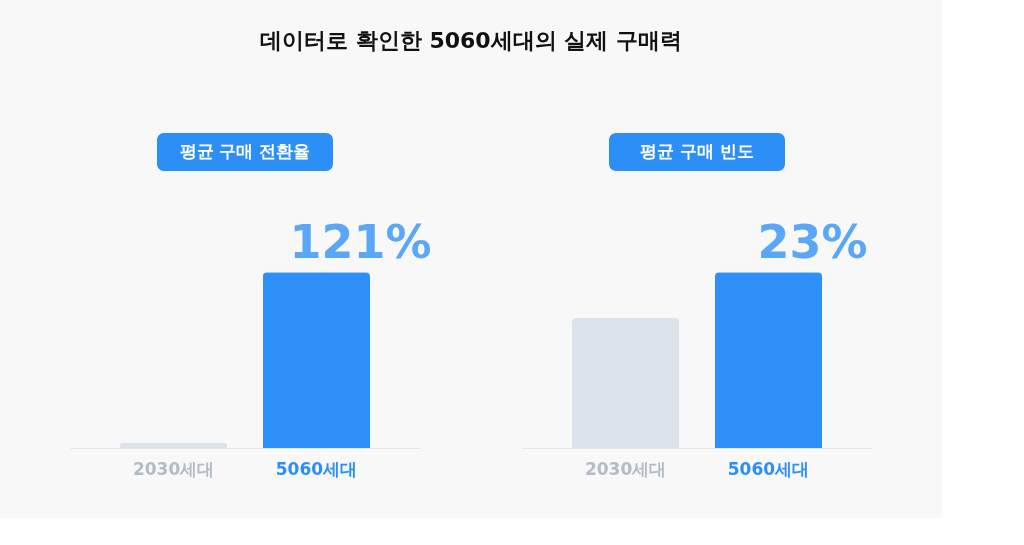 Image resolution: width=1024 pixels, height=545 pixels. Describe the element at coordinates (471, 40) in the screenshot. I see `text: 데이터로 확인한 5060세대의 실제 구매력` at that location.